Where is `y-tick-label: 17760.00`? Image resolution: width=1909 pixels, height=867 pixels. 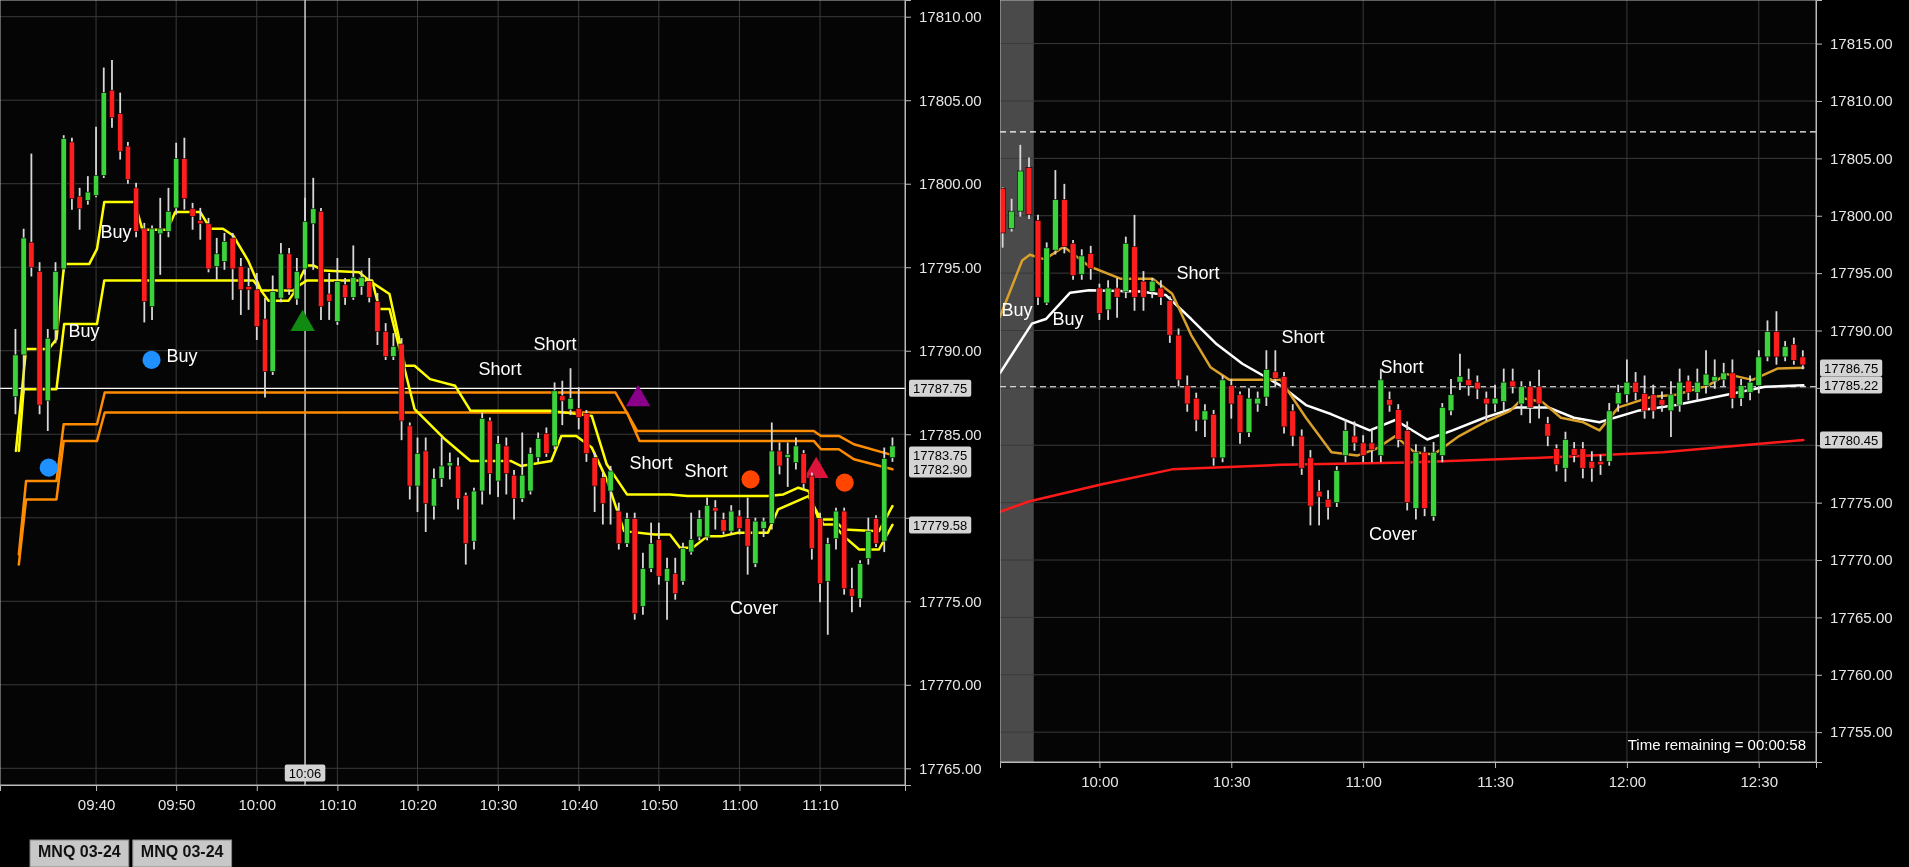
y-tick-label: 17760.00 is located at coordinates (1861, 675).